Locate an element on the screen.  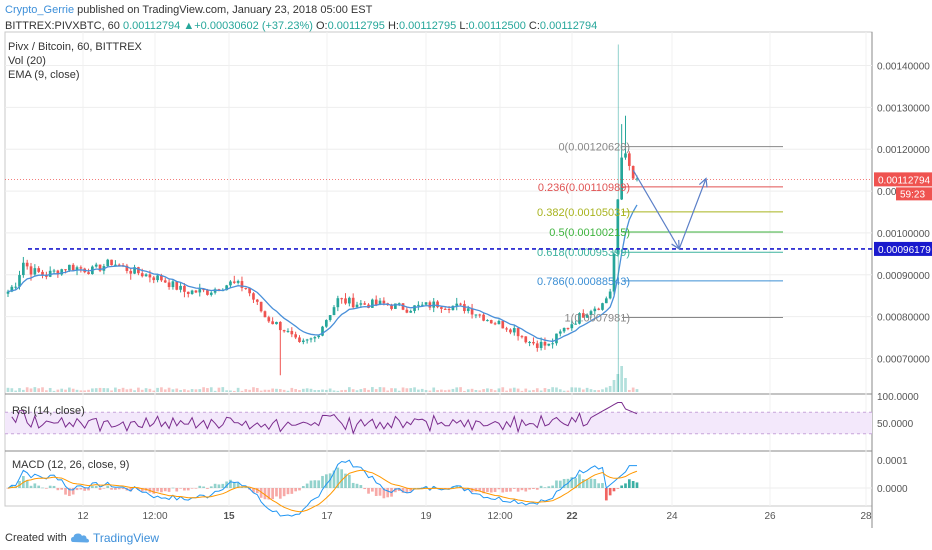
price-tick-label: 0.00070000 is located at coordinates (903, 360).